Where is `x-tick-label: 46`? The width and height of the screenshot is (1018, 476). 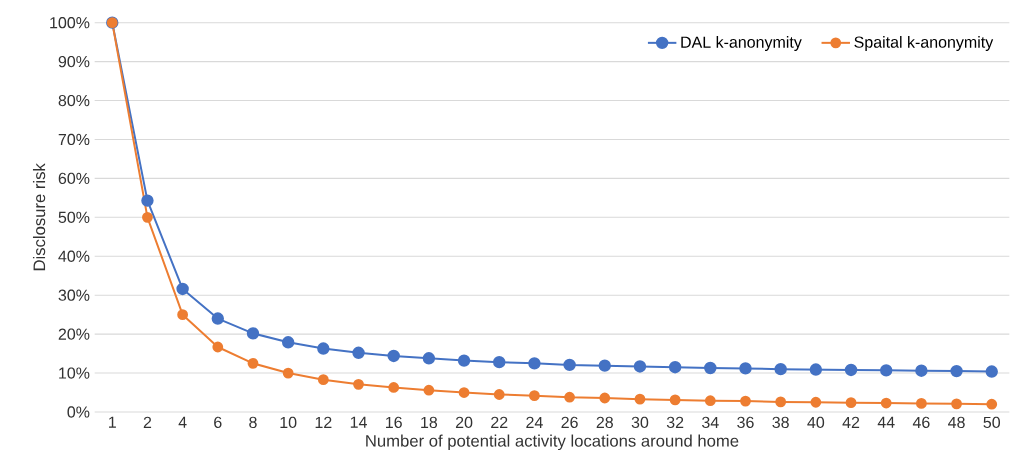
x-tick-label: 46 is located at coordinates (921, 422).